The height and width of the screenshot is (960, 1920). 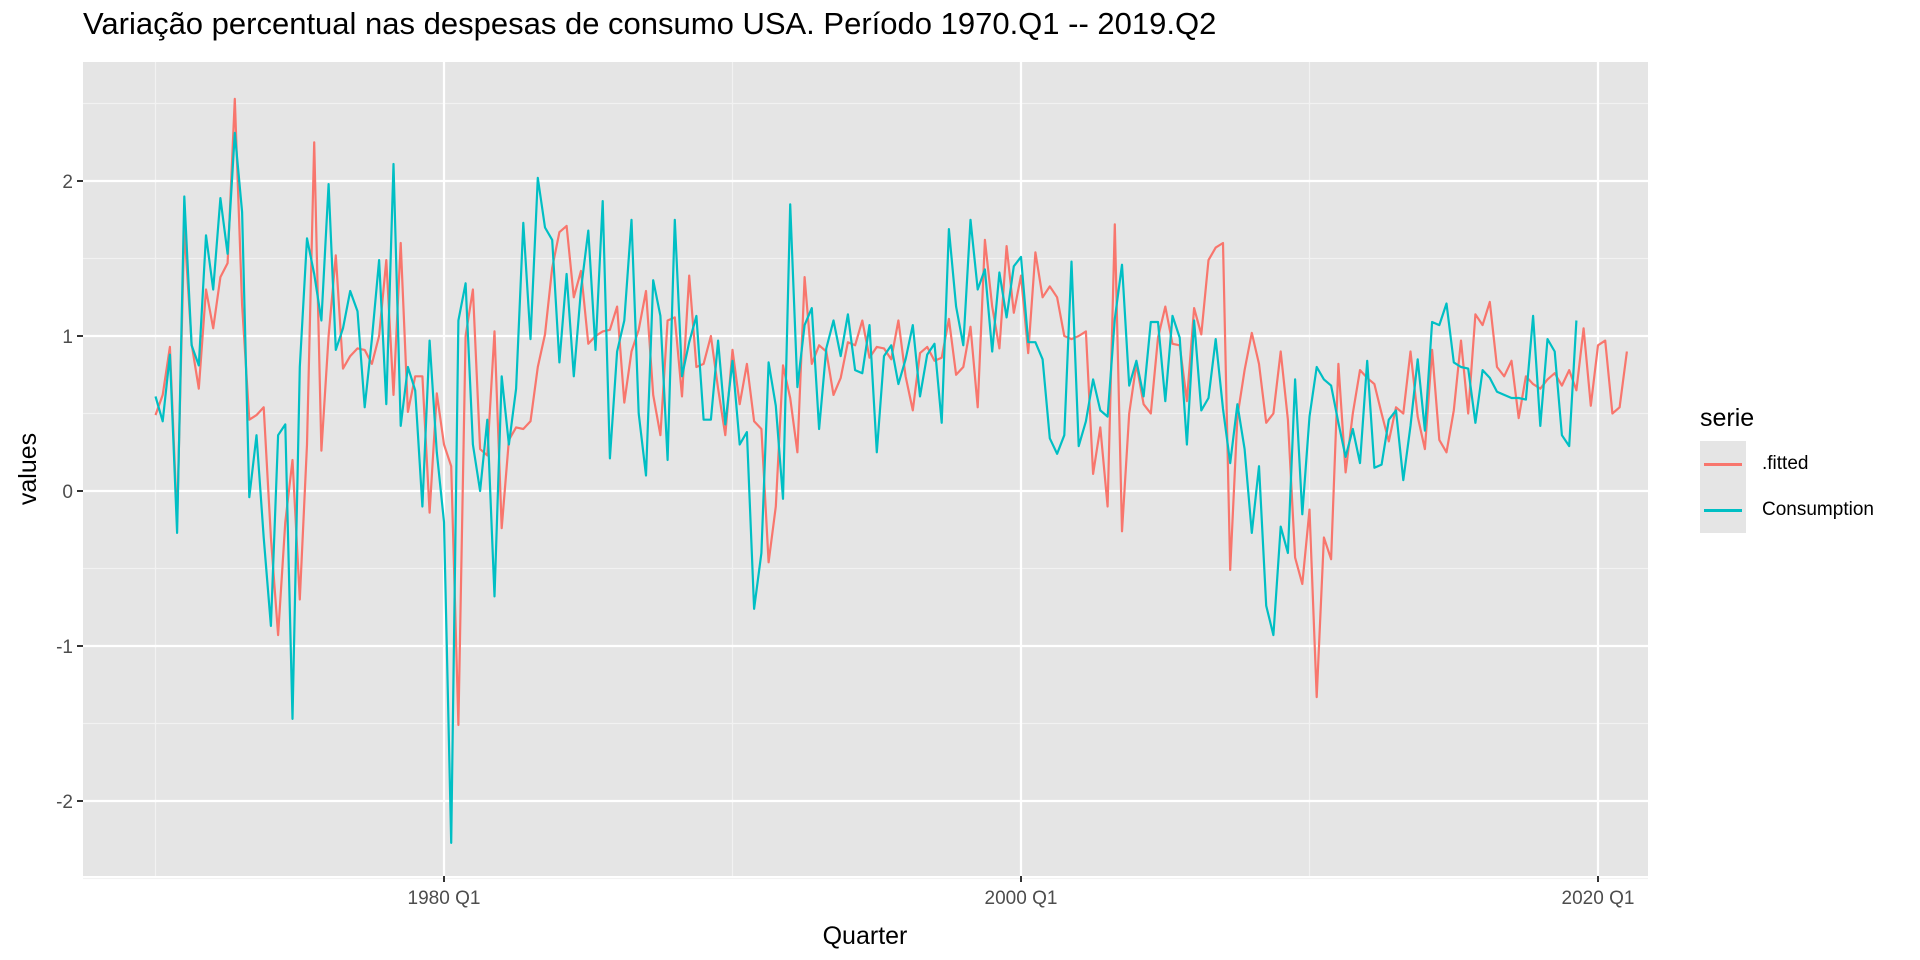 I want to click on y-tick-label: 1, so click(x=67, y=337).